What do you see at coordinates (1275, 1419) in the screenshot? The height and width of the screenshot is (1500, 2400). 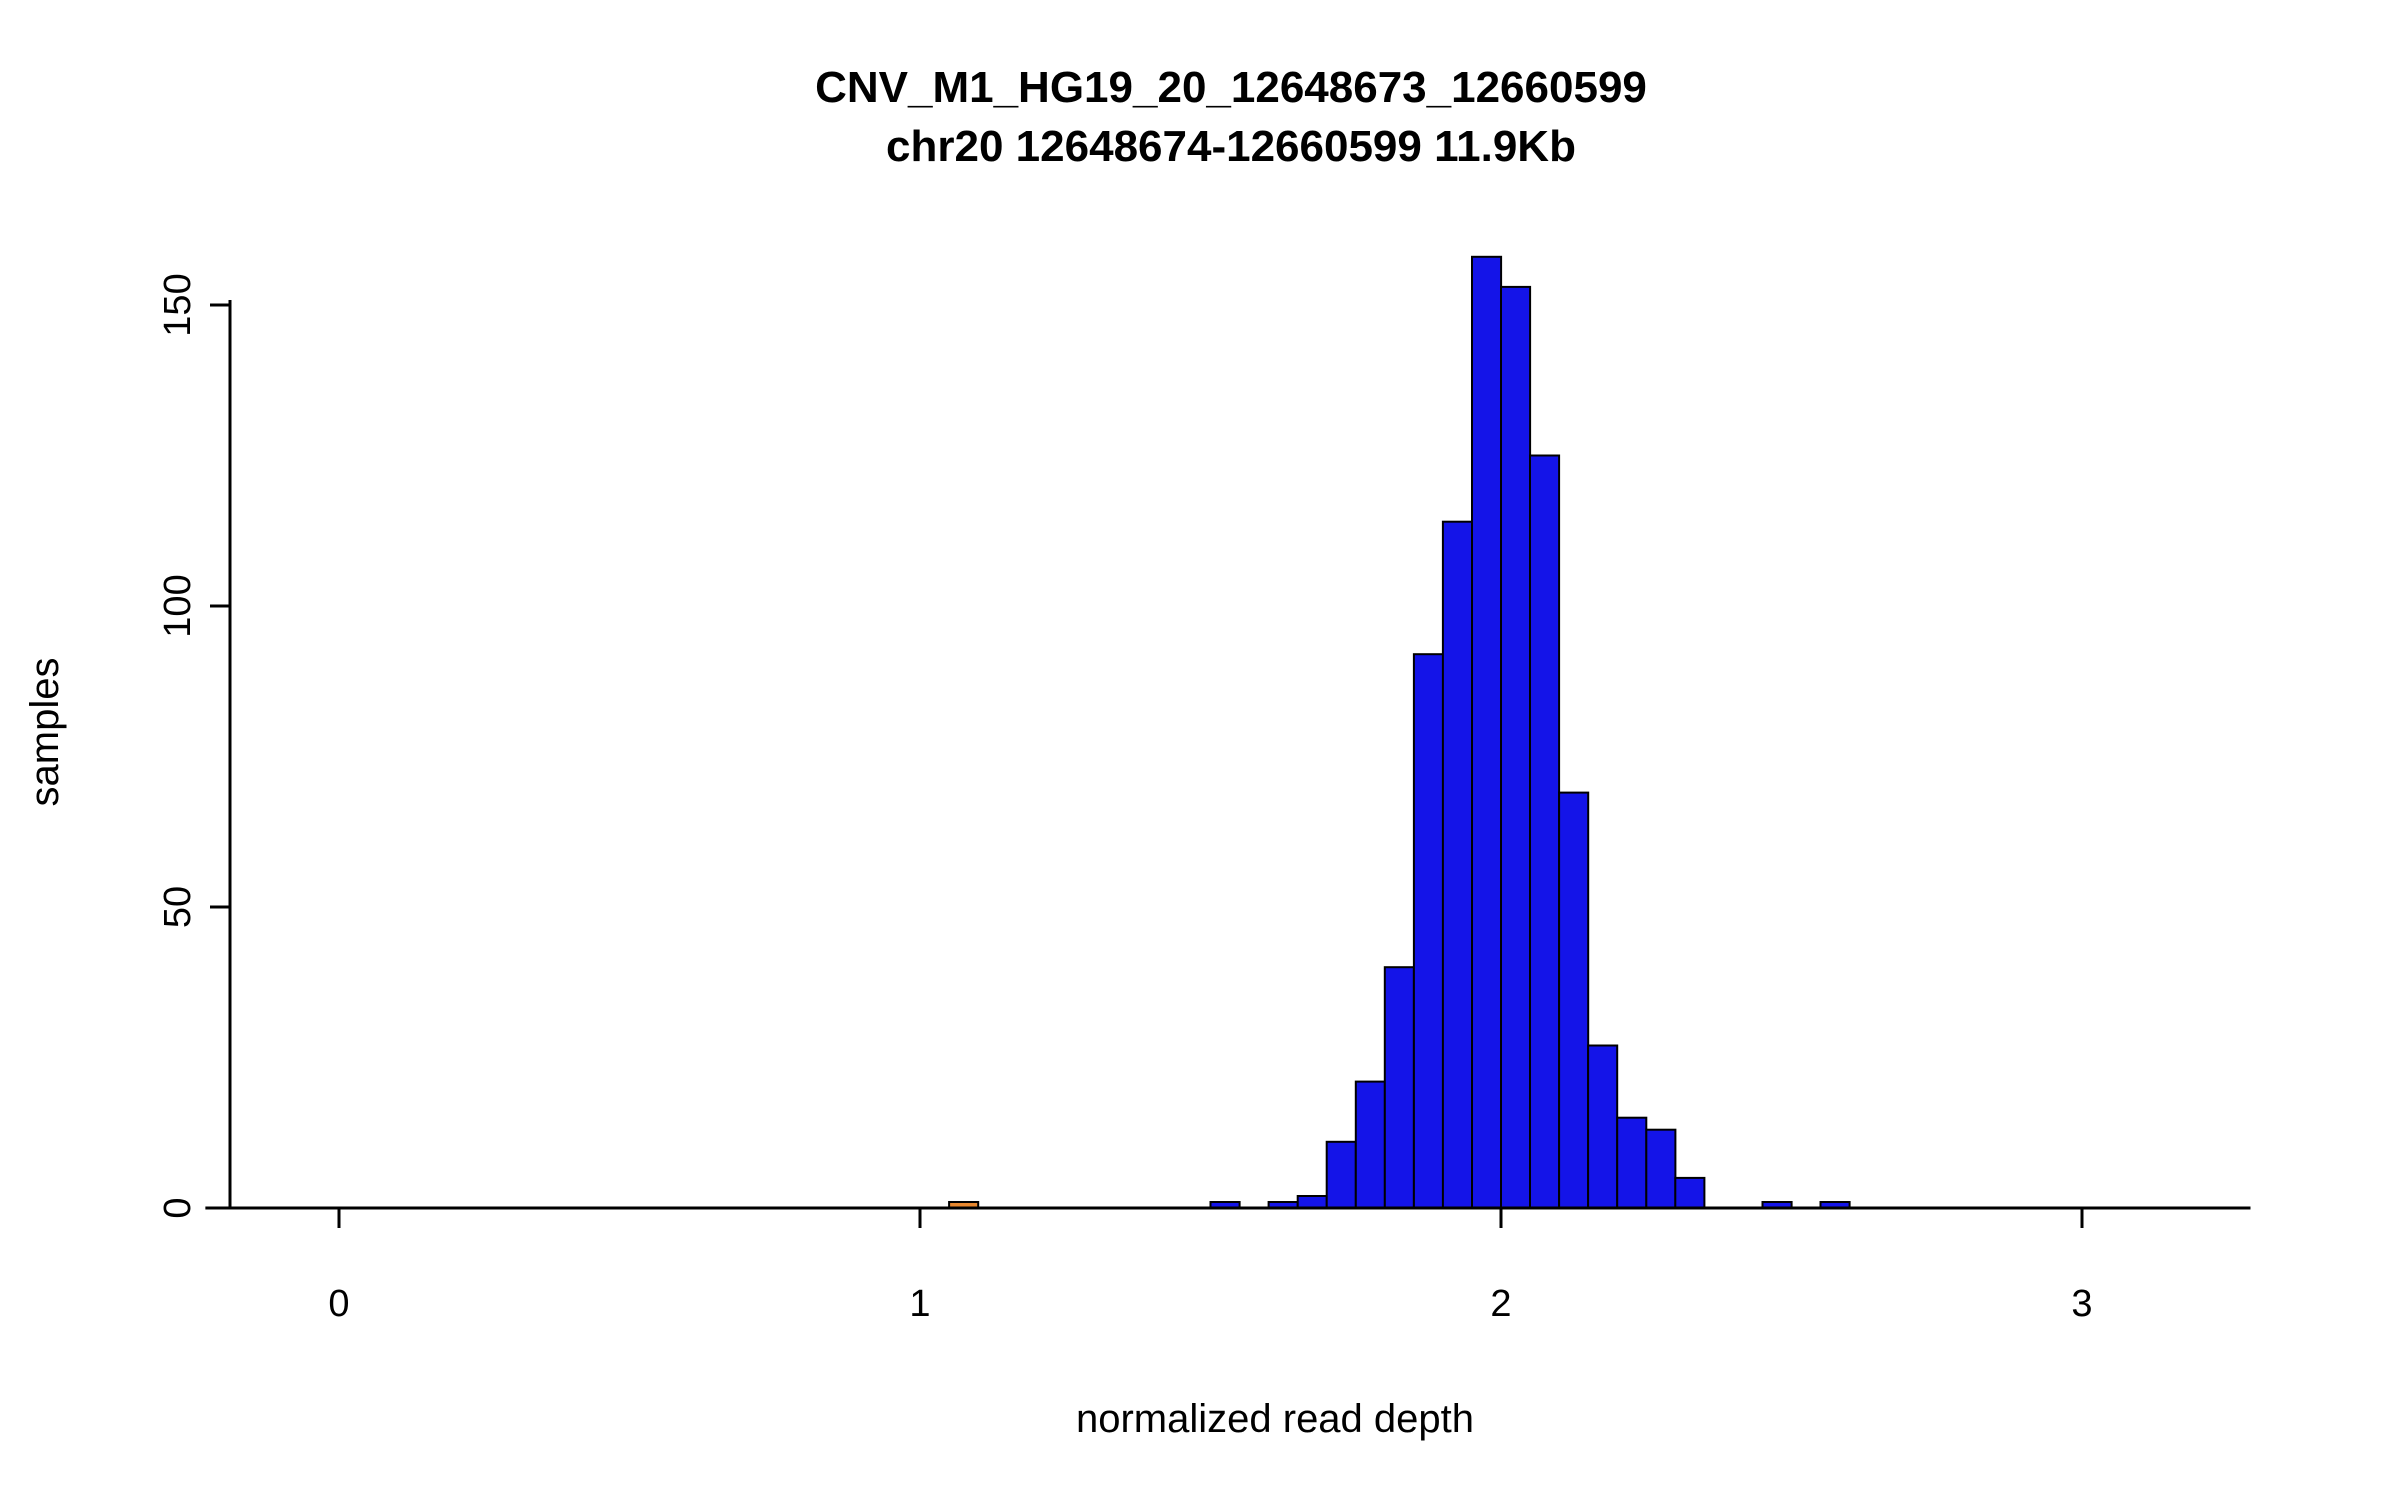 I see `x-axis-label: normalized read depth` at bounding box center [1275, 1419].